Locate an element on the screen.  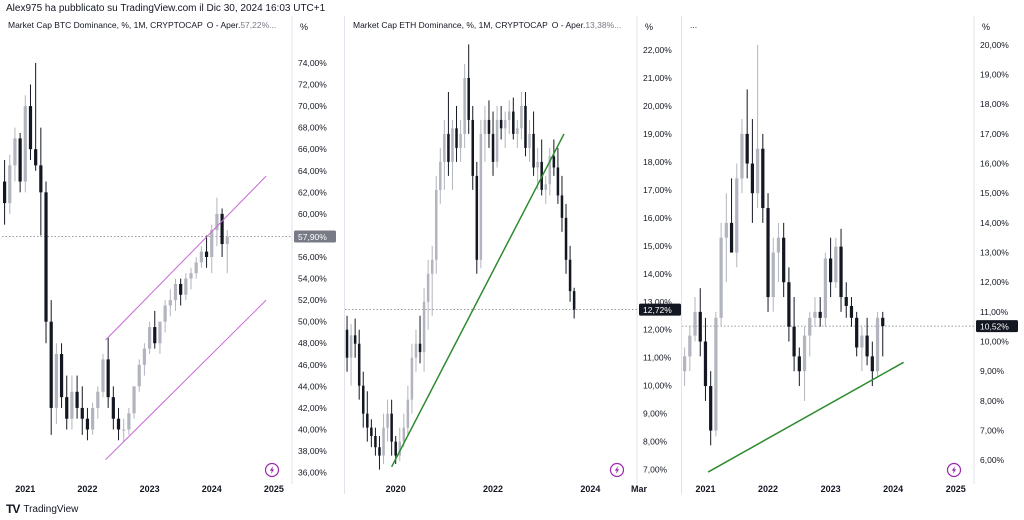
x-tick-label: 2024 is located at coordinates (212, 489).